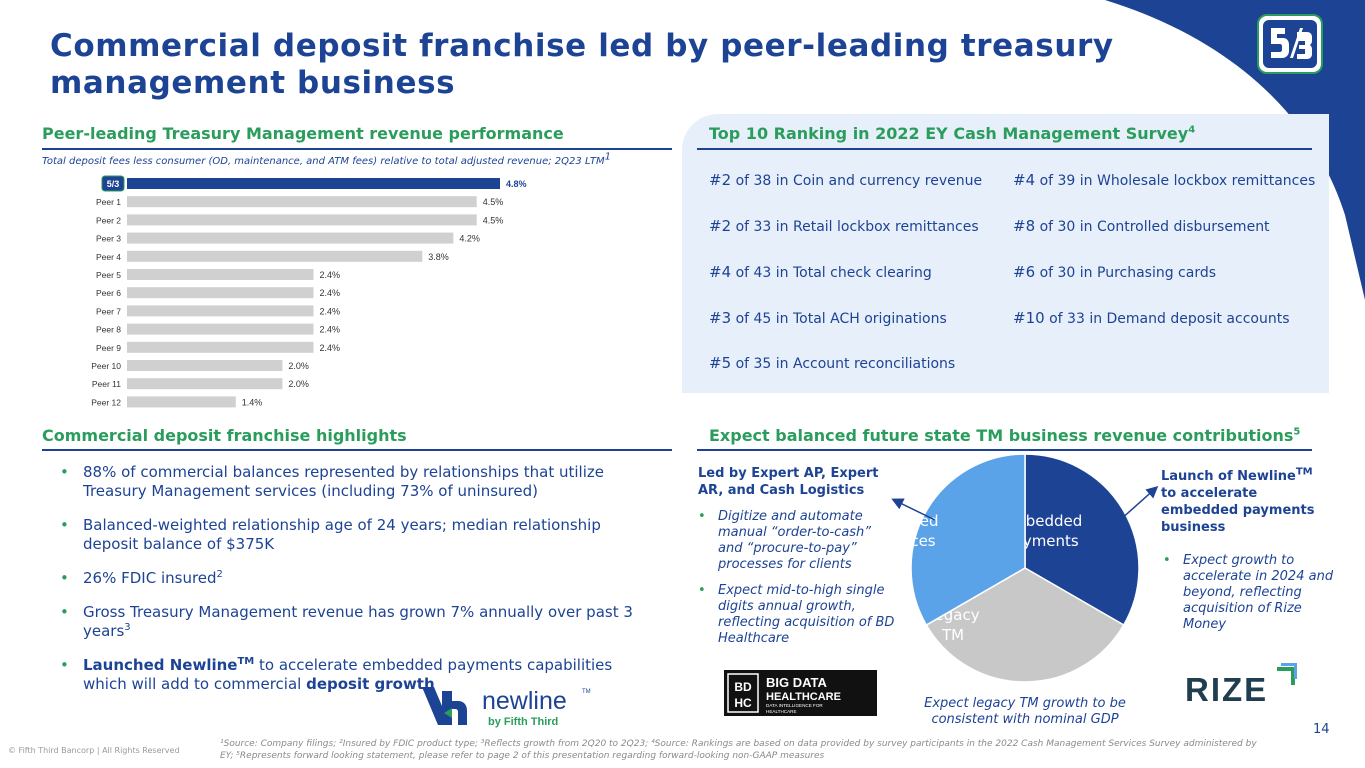 This screenshot has height=768, width=1365. Describe the element at coordinates (1290, 44) in the screenshot. I see `fifth-third-logo` at that location.